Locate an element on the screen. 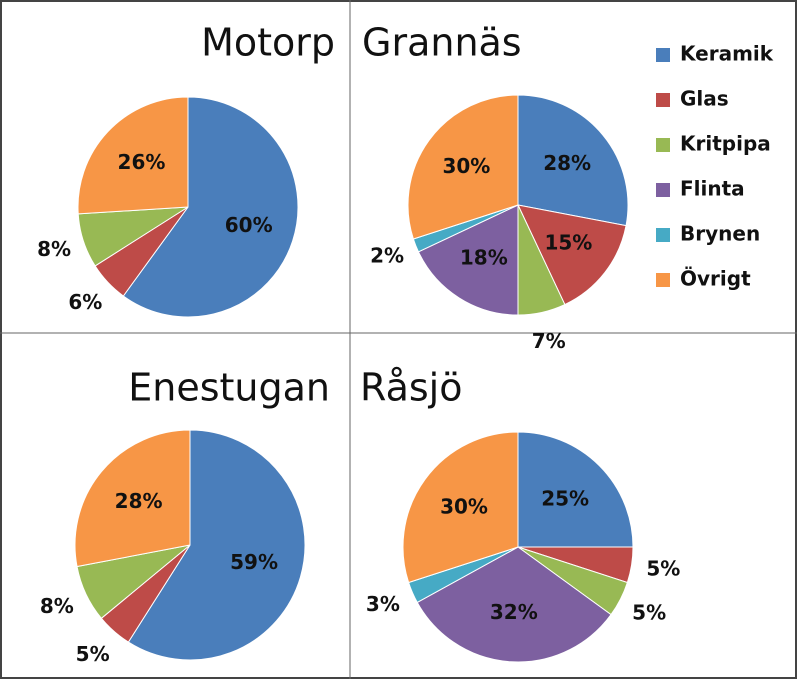  data-label: 32% is located at coordinates (514, 612).